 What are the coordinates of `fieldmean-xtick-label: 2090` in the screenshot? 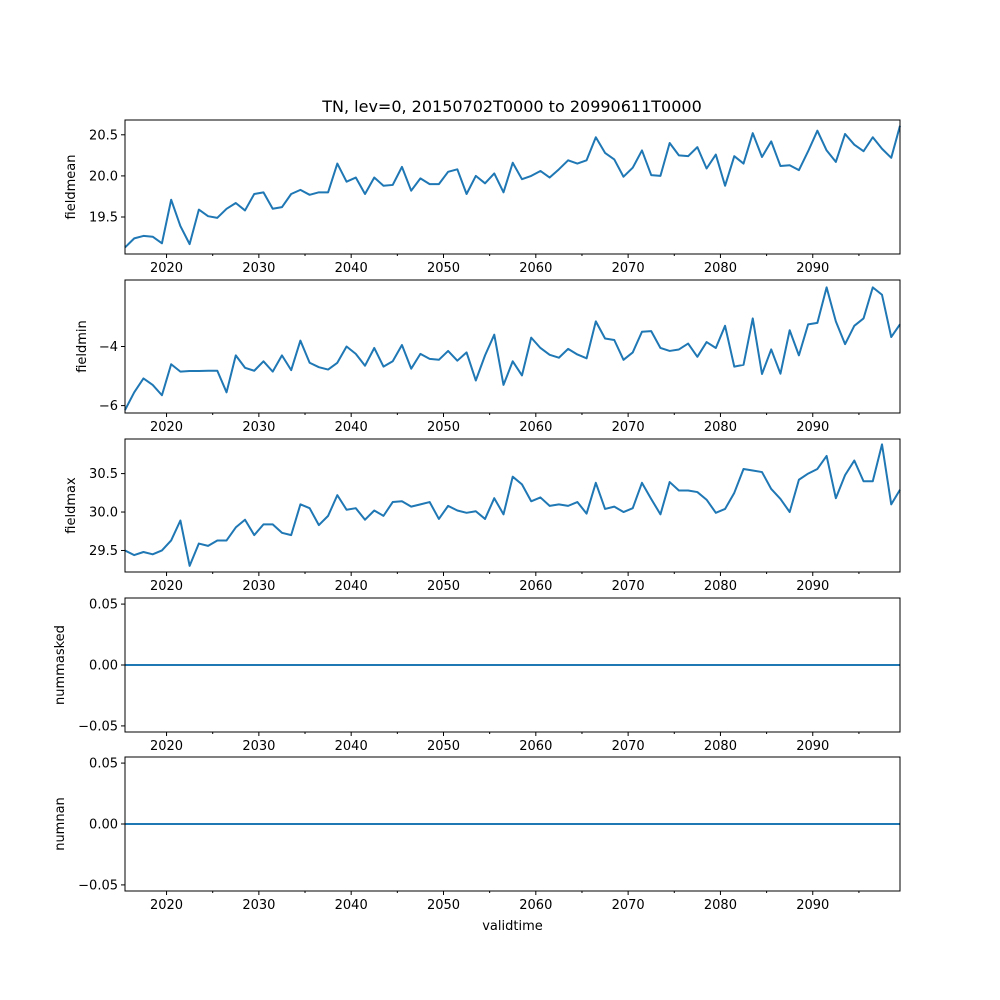 It's located at (812, 268).